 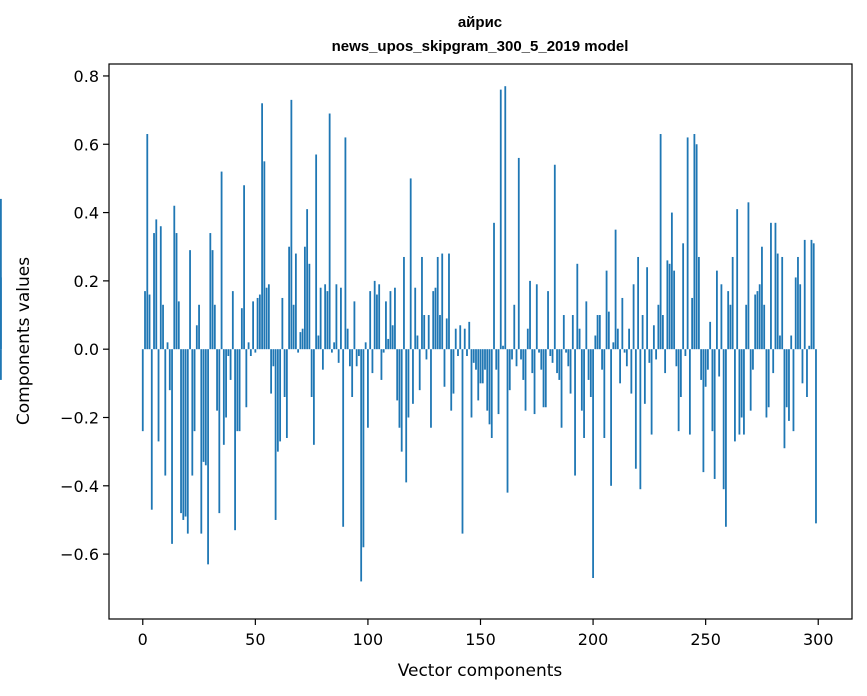 What do you see at coordinates (368, 639) in the screenshot?
I see `x-tick-label: 100` at bounding box center [368, 639].